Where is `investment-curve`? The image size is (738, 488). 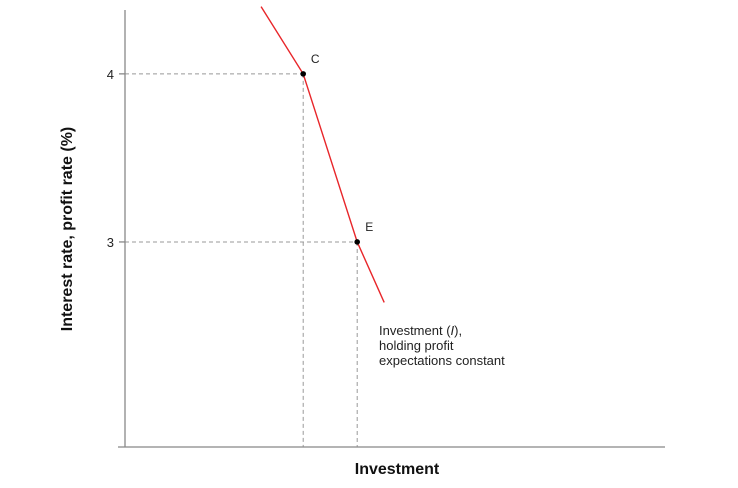 investment-curve is located at coordinates (322, 154).